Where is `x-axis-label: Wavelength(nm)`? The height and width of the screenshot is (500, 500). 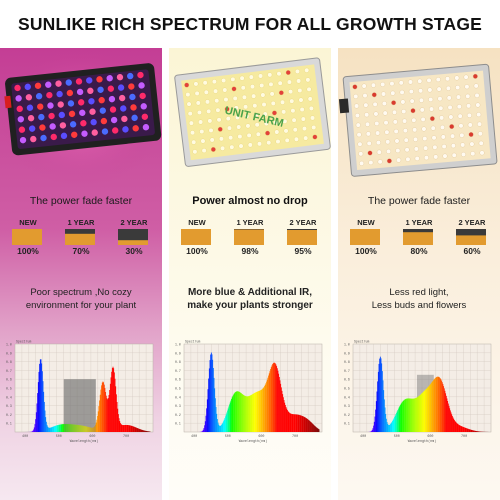
x-axis-label: Wavelength(nm) is located at coordinates (253, 441).